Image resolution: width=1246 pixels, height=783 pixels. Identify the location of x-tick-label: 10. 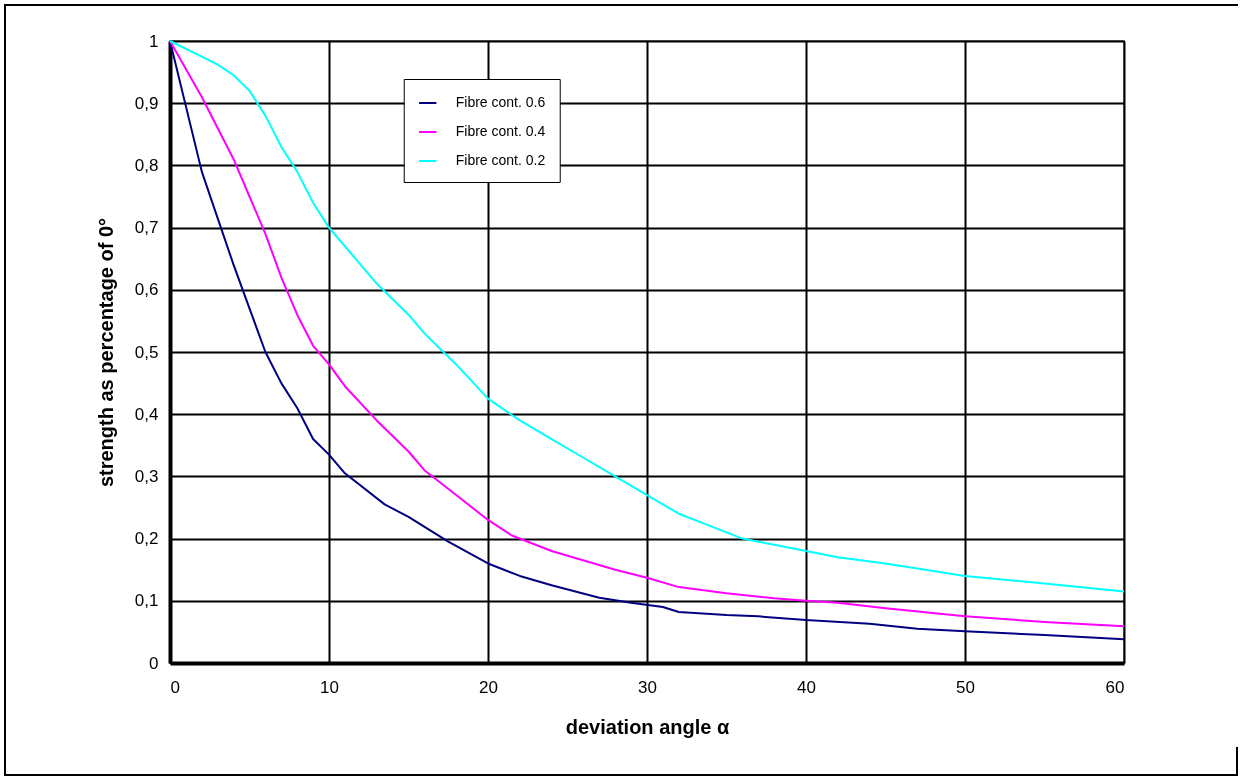
(329, 687).